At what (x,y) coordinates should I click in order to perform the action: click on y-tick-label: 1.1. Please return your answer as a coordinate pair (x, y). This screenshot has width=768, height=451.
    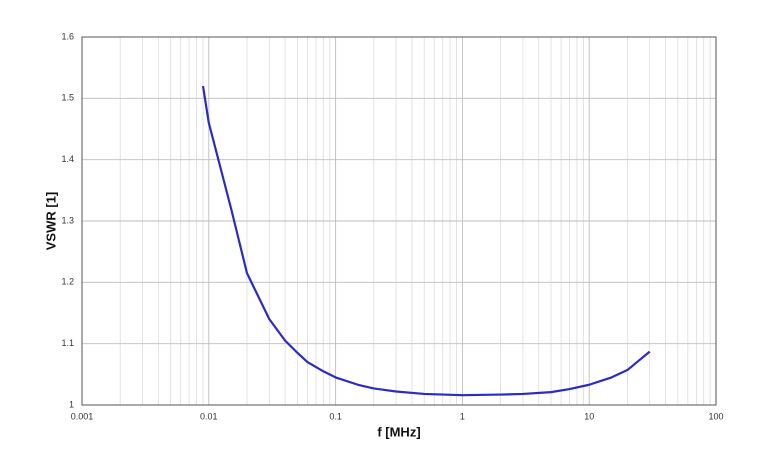
    Looking at the image, I should click on (67, 343).